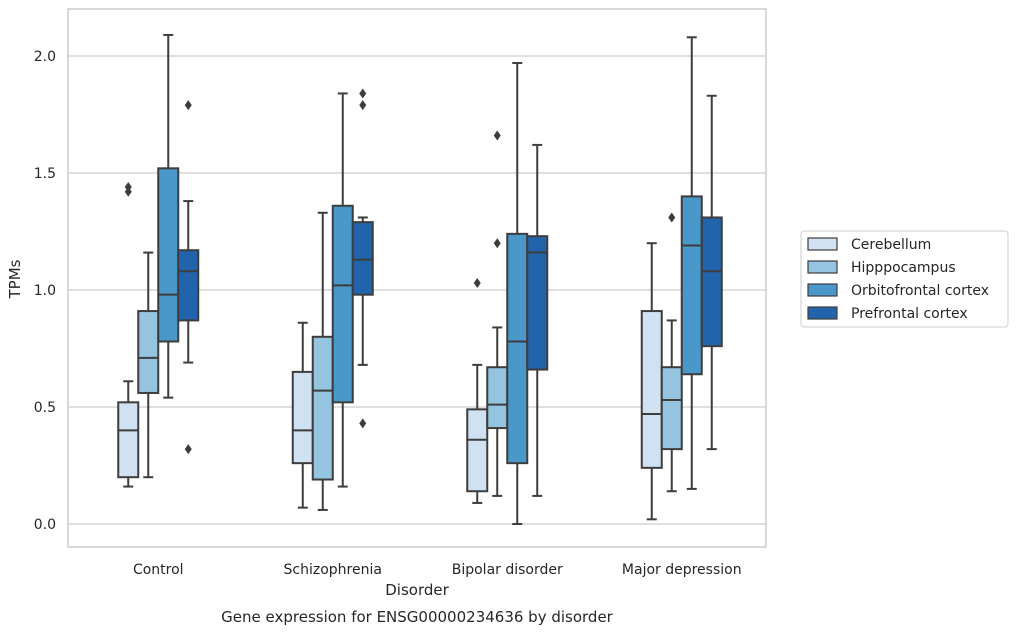  I want to click on x-axis-title: Disorder, so click(417, 590).